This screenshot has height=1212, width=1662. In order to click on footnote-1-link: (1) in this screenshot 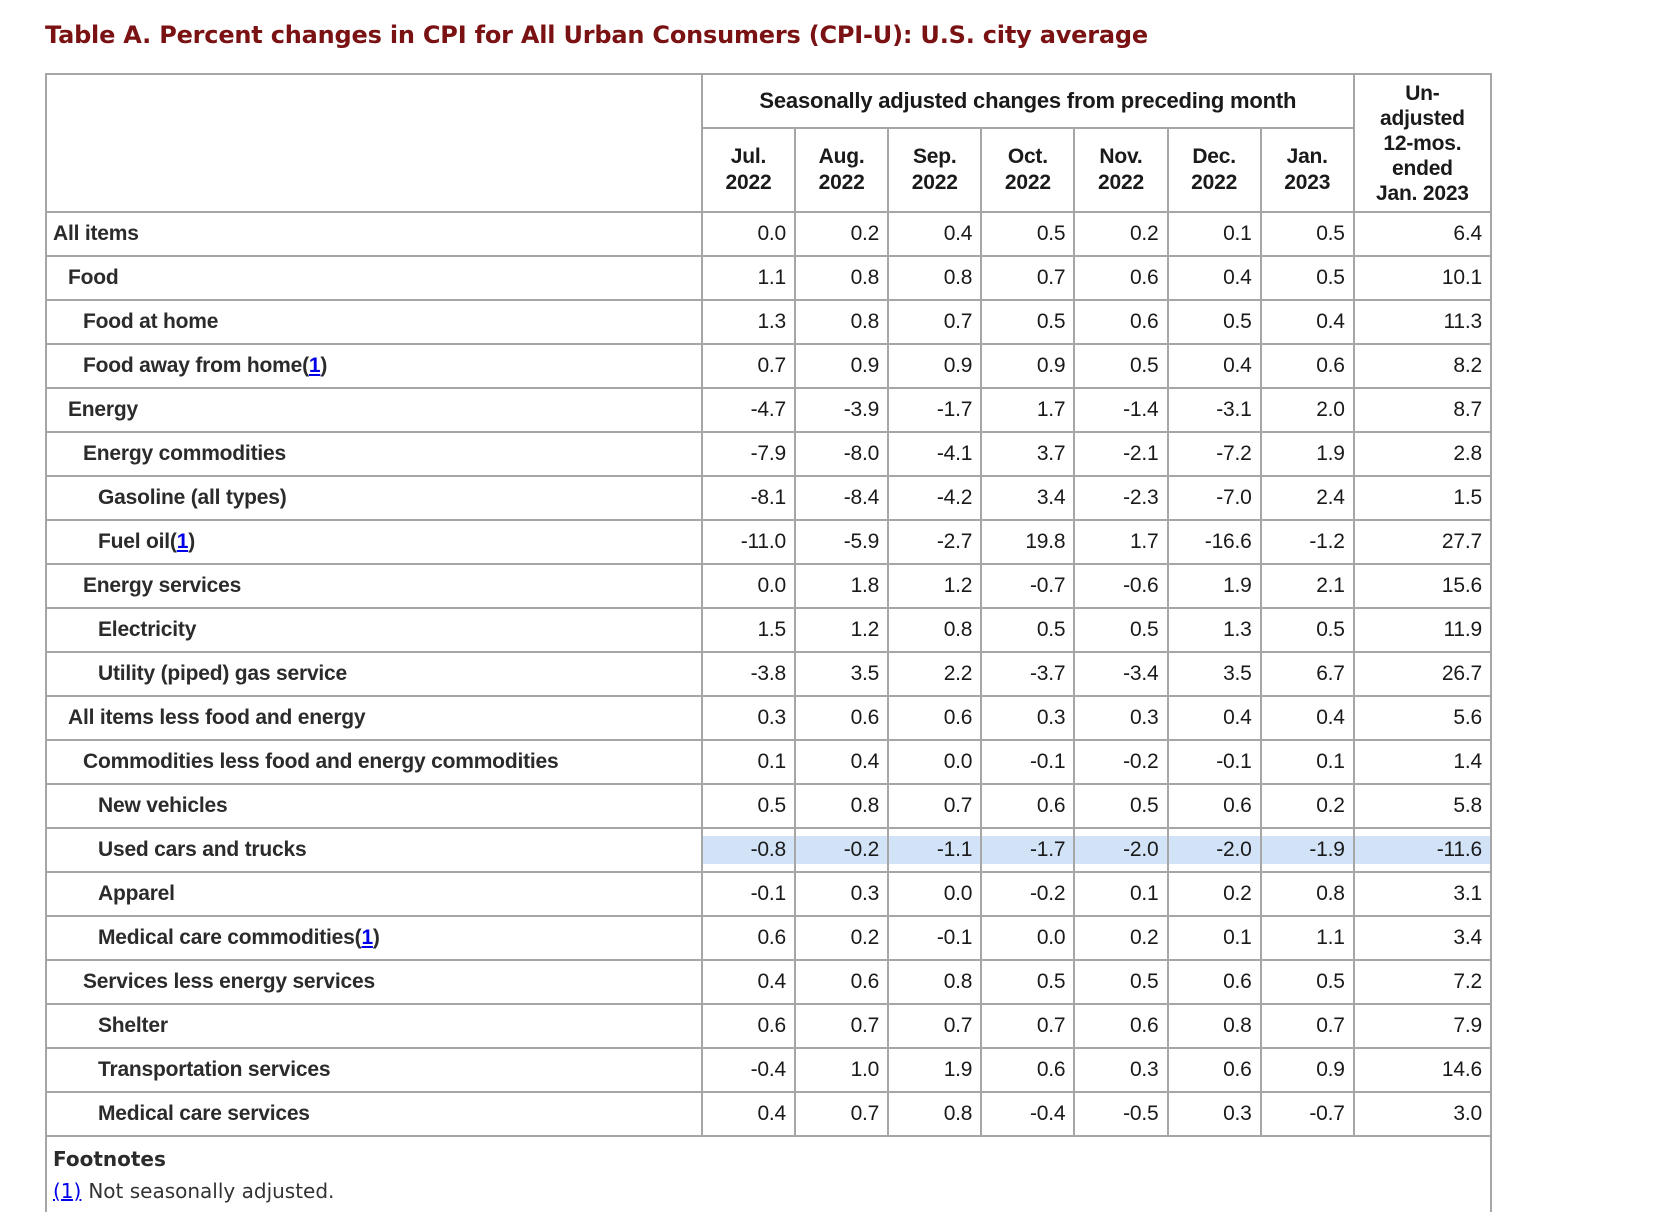, I will do `click(67, 1191)`.